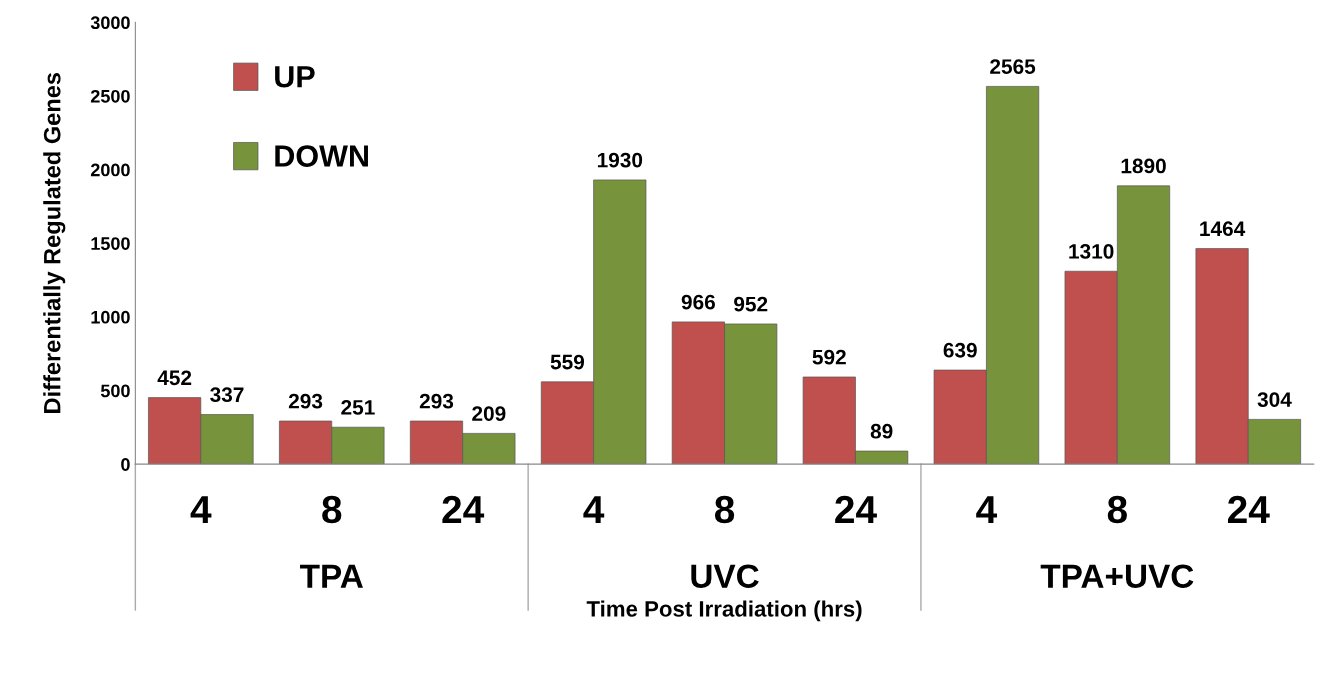 The height and width of the screenshot is (698, 1327). Describe the element at coordinates (725, 576) in the screenshot. I see `text: UVC` at that location.